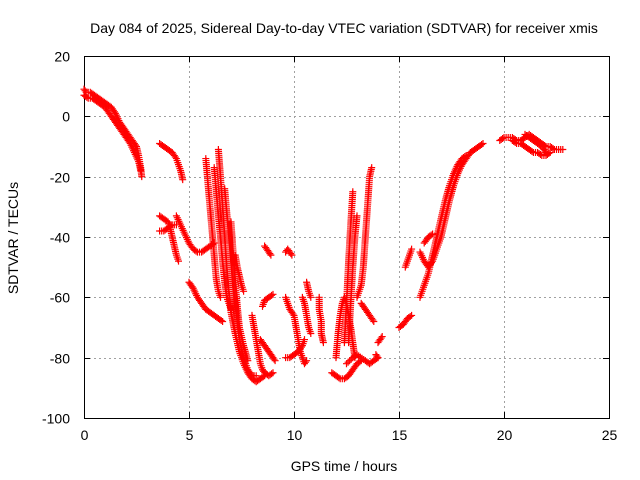 This screenshot has width=640, height=480. I want to click on x-tick-label: 25, so click(610, 435).